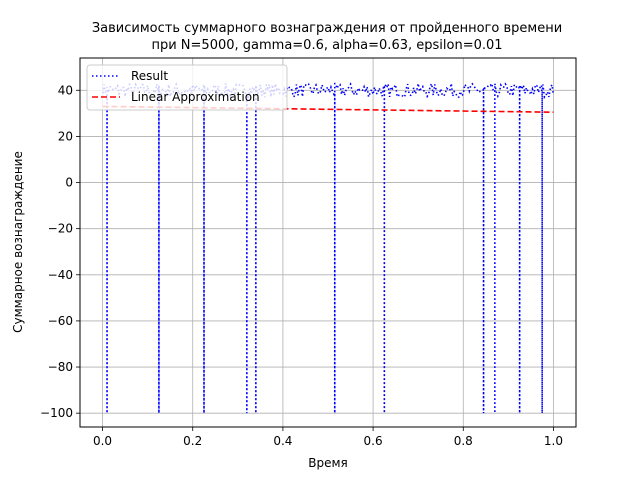 Image resolution: width=640 pixels, height=480 pixels. I want to click on y-tick-label: 40, so click(65, 90).